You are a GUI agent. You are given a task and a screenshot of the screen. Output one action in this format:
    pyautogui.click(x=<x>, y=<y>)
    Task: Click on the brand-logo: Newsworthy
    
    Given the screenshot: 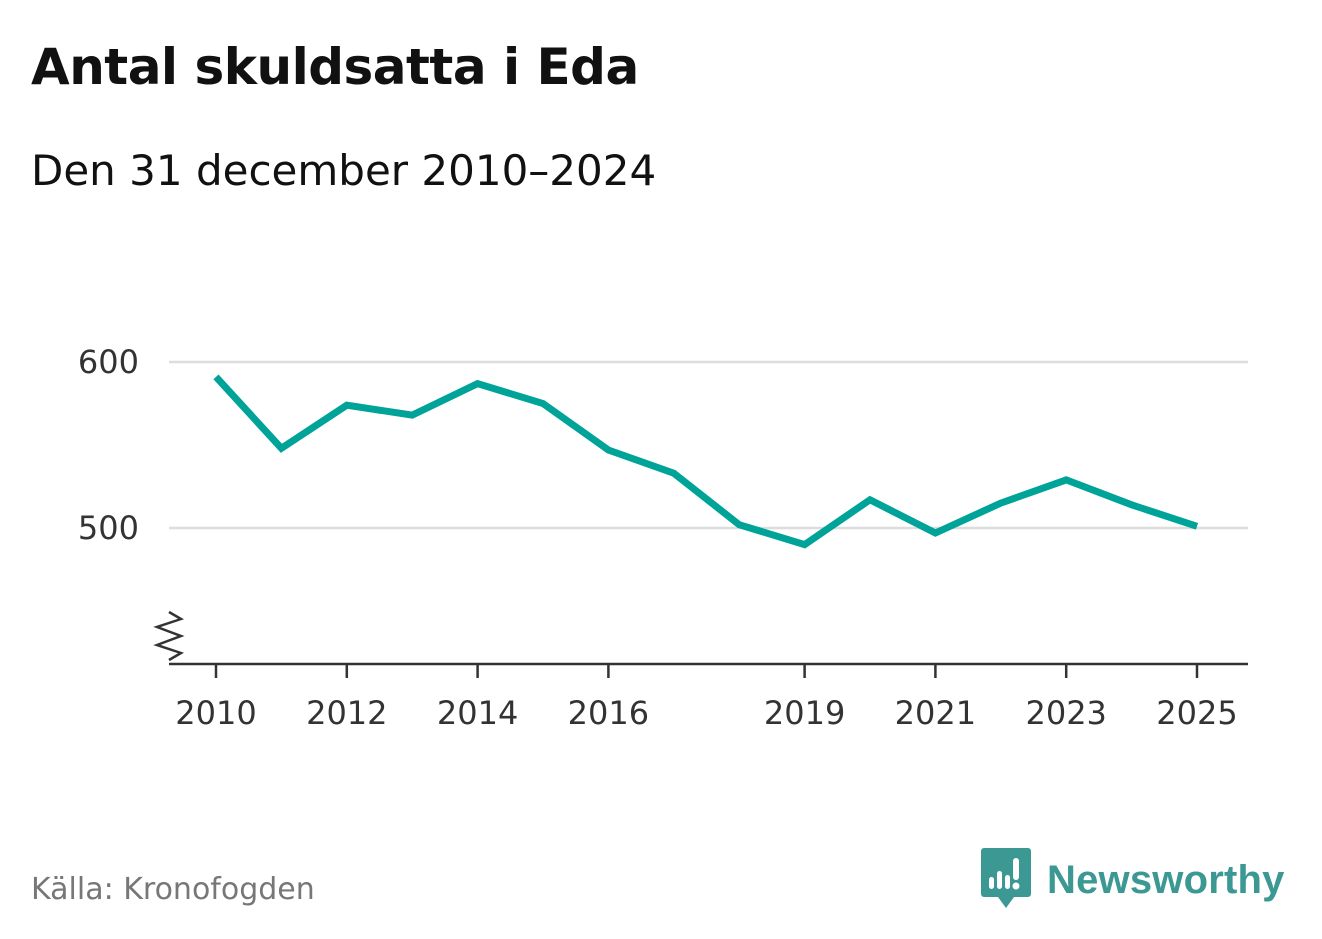 What is the action you would take?
    pyautogui.click(x=1133, y=880)
    